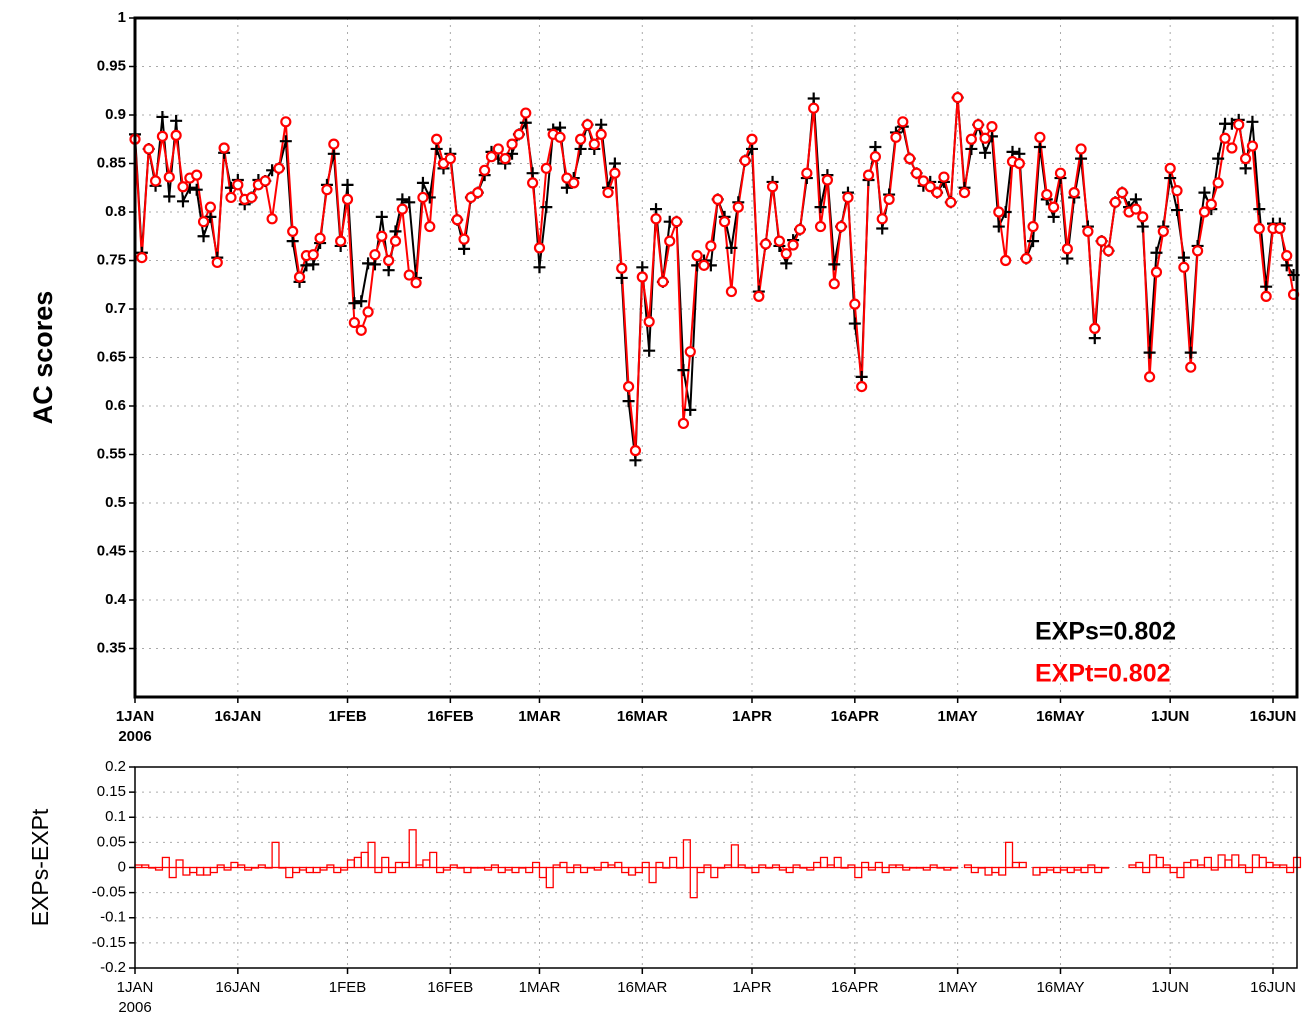  I want to click on y-tick-label: 0.7, so click(115, 308).